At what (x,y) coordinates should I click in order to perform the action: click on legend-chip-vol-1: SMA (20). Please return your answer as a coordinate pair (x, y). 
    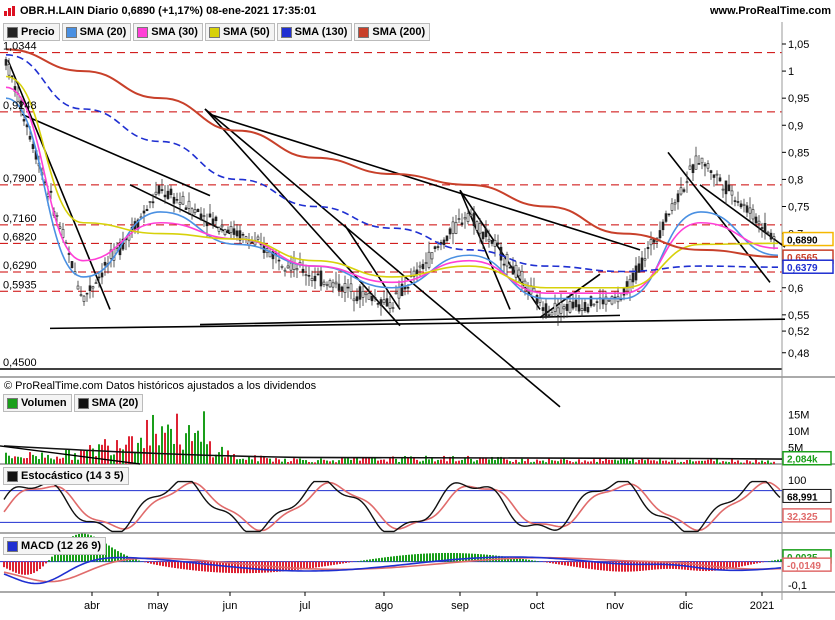
    Looking at the image, I should click on (108, 403).